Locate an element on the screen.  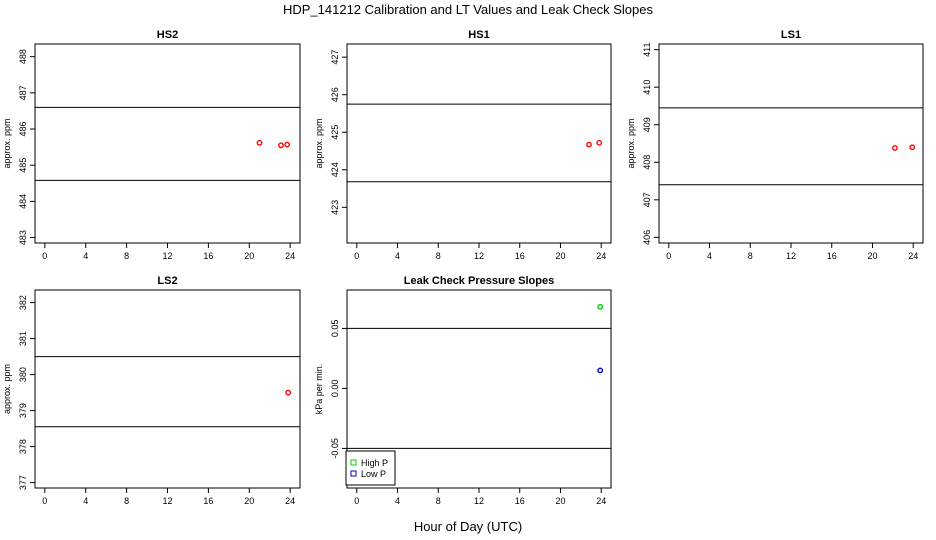
y-tick-label: 485 is located at coordinates (23, 165).